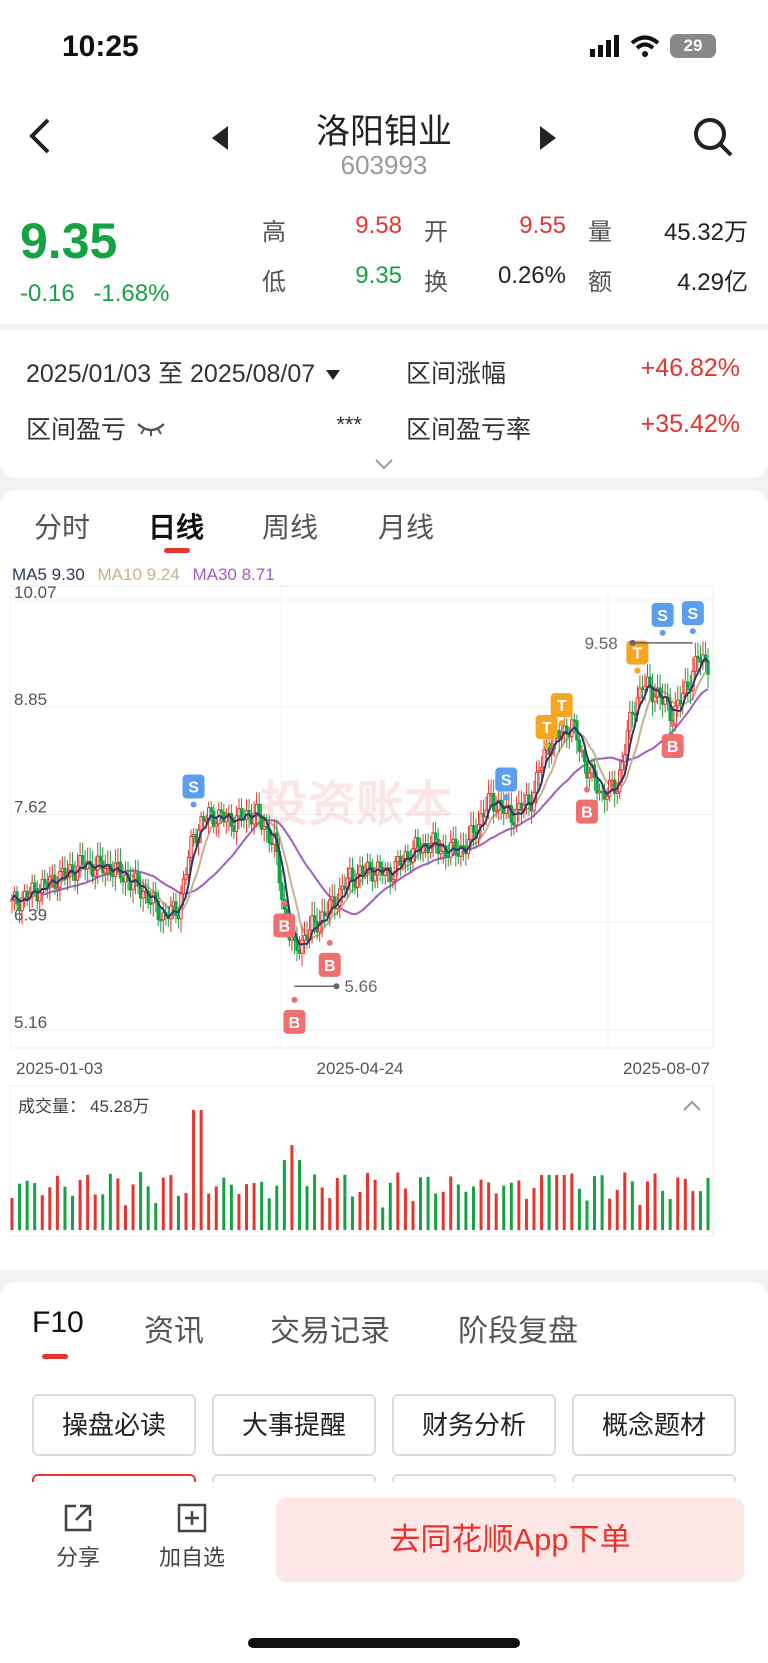 Image resolution: width=768 pixels, height=1663 pixels. Describe the element at coordinates (120, 1106) in the screenshot. I see `volume-value: 45.28万` at that location.